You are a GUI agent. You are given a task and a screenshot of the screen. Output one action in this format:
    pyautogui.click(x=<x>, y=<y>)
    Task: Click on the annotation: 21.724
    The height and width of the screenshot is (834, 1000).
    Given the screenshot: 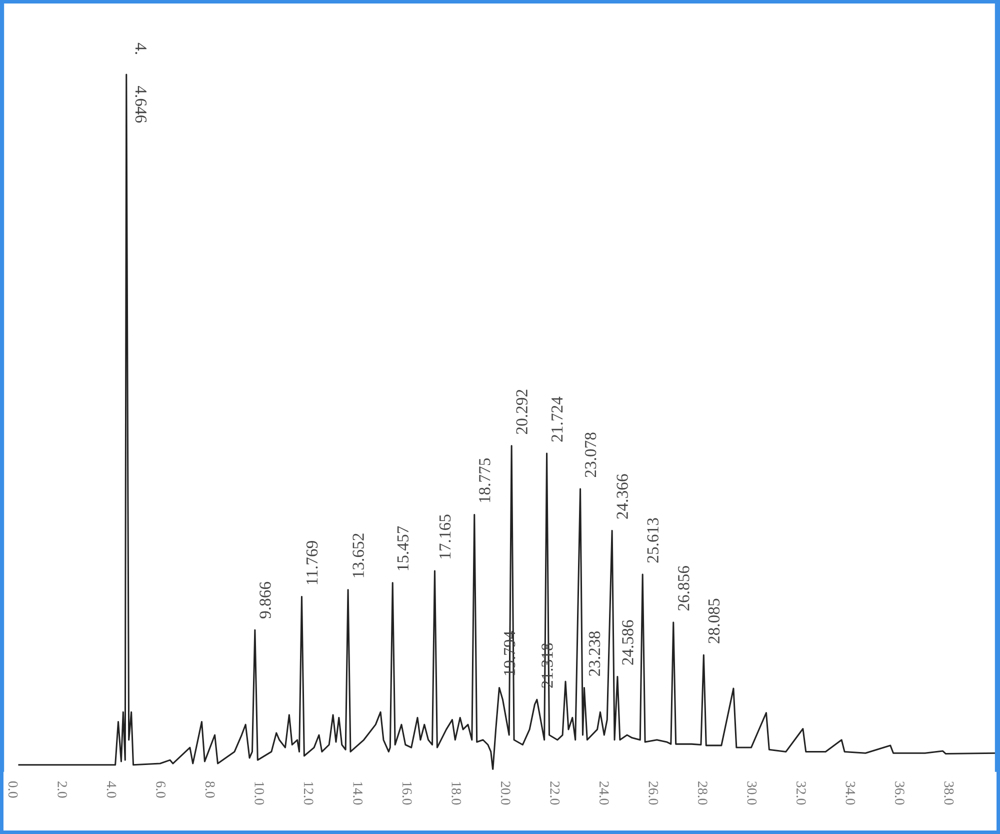 What is the action you would take?
    pyautogui.click(x=557, y=419)
    